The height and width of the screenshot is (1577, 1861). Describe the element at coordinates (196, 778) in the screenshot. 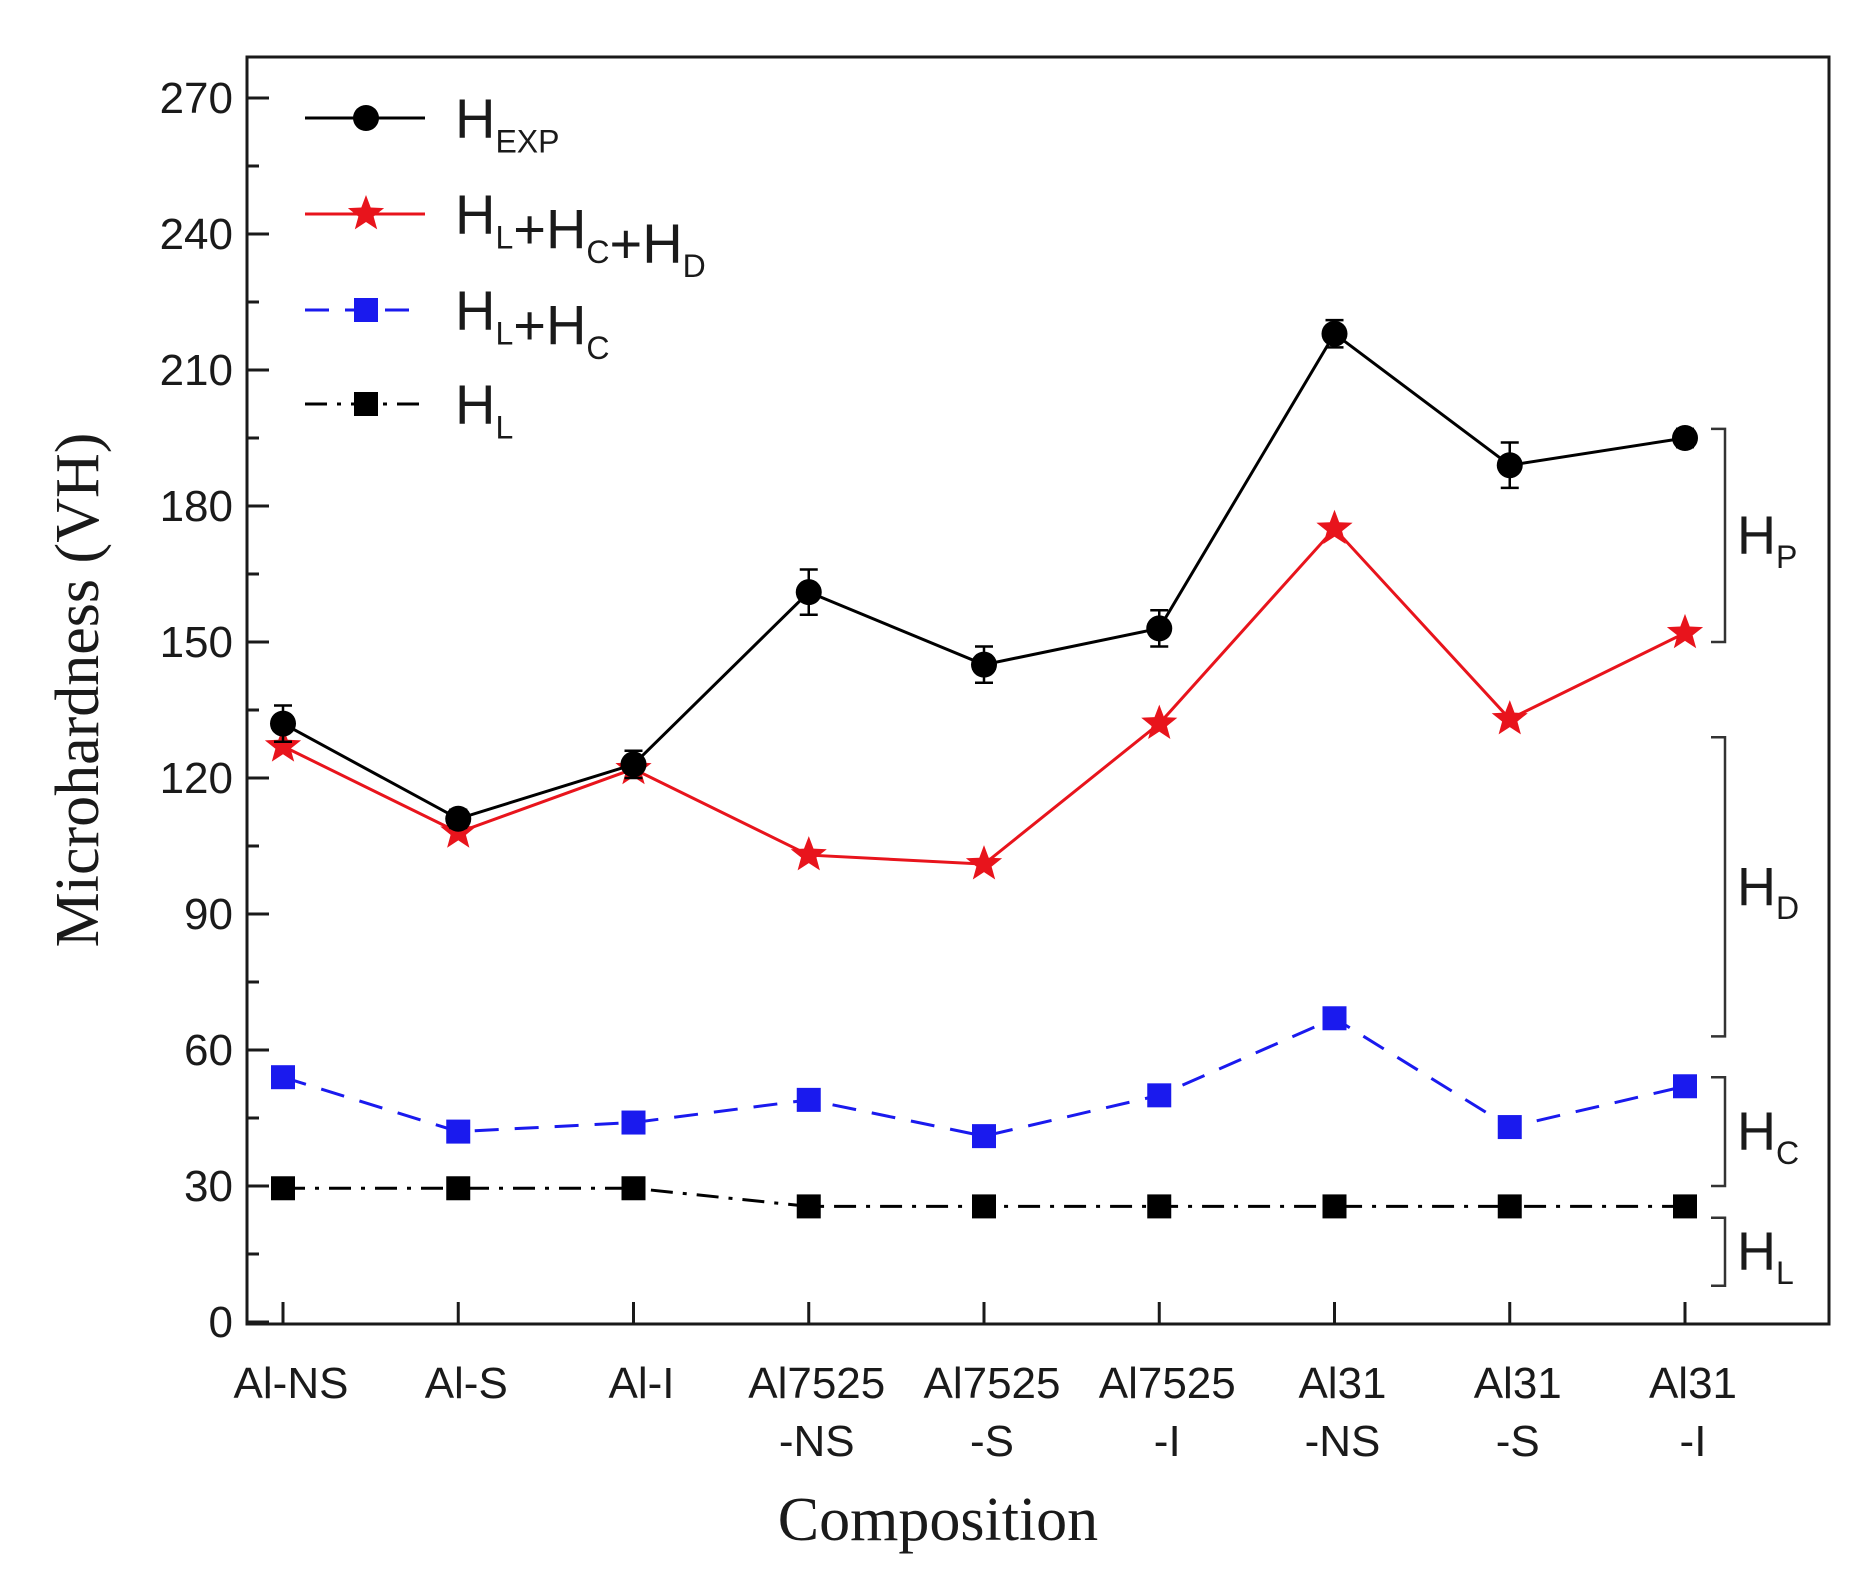

I see `y-tick-label-120: 120` at that location.